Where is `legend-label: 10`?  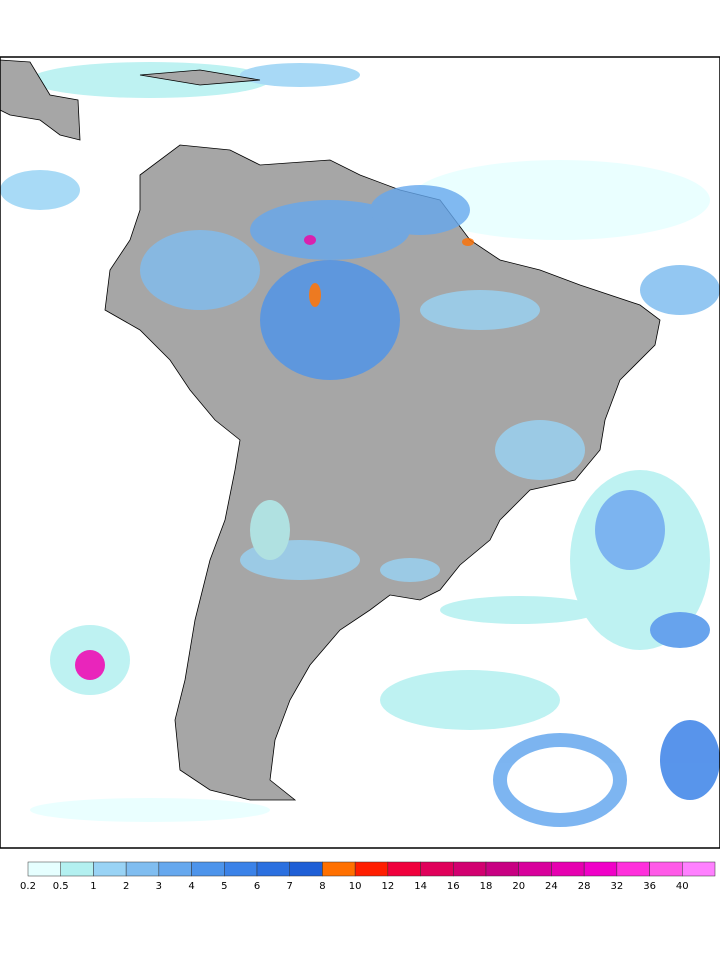 legend-label: 10 is located at coordinates (355, 886).